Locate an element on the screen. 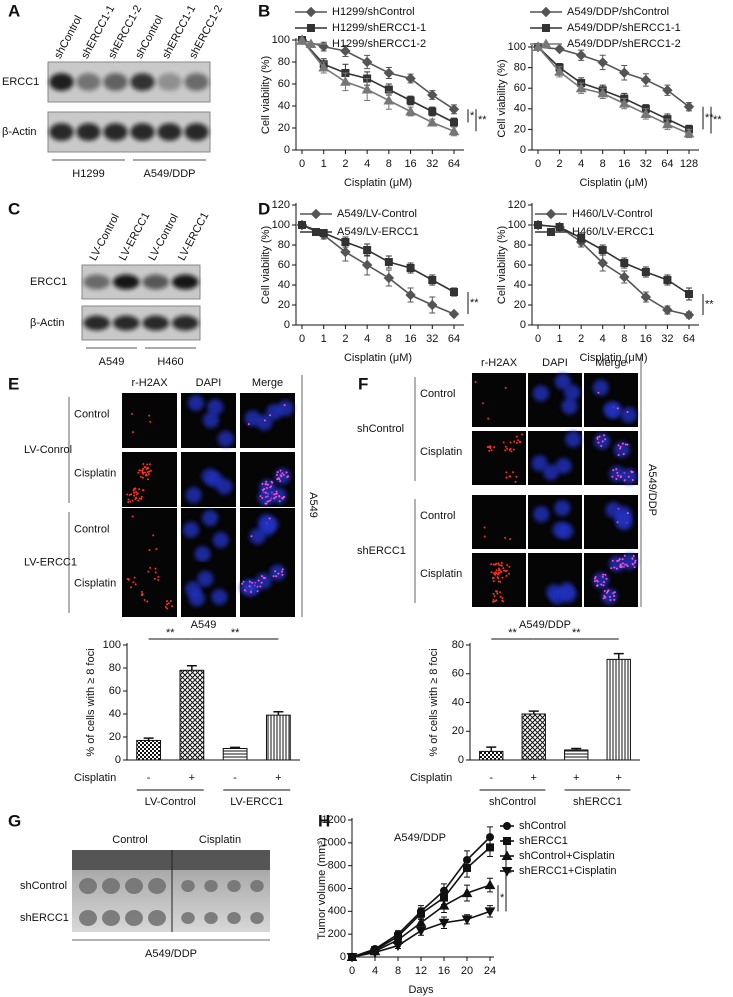  group-label: A549/DDP is located at coordinates (170, 174).